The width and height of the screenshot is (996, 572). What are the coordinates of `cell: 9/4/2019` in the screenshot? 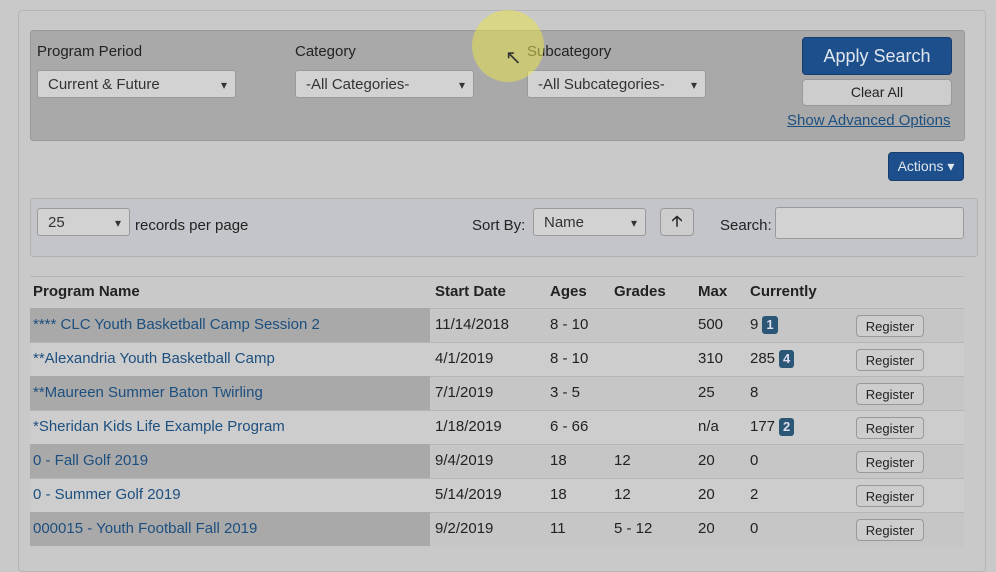 It's located at (464, 460).